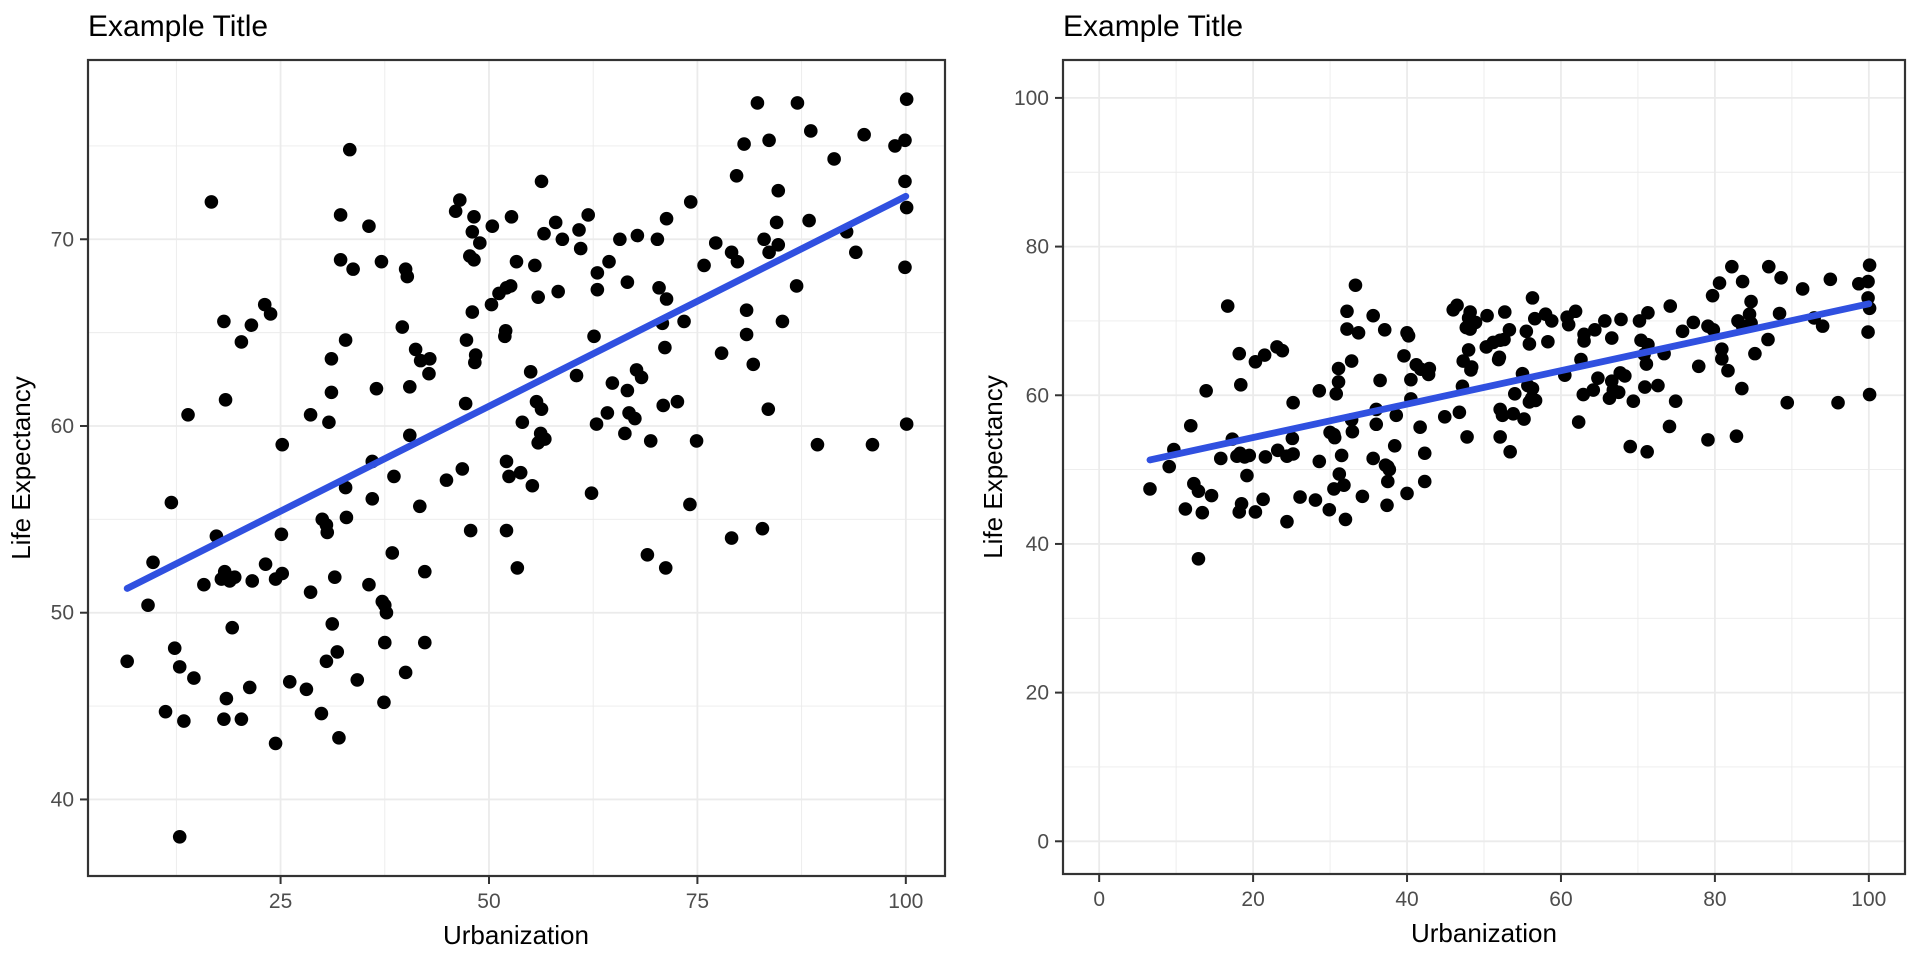 The width and height of the screenshot is (1920, 960). I want to click on x-tick-label: 0, so click(1099, 899).